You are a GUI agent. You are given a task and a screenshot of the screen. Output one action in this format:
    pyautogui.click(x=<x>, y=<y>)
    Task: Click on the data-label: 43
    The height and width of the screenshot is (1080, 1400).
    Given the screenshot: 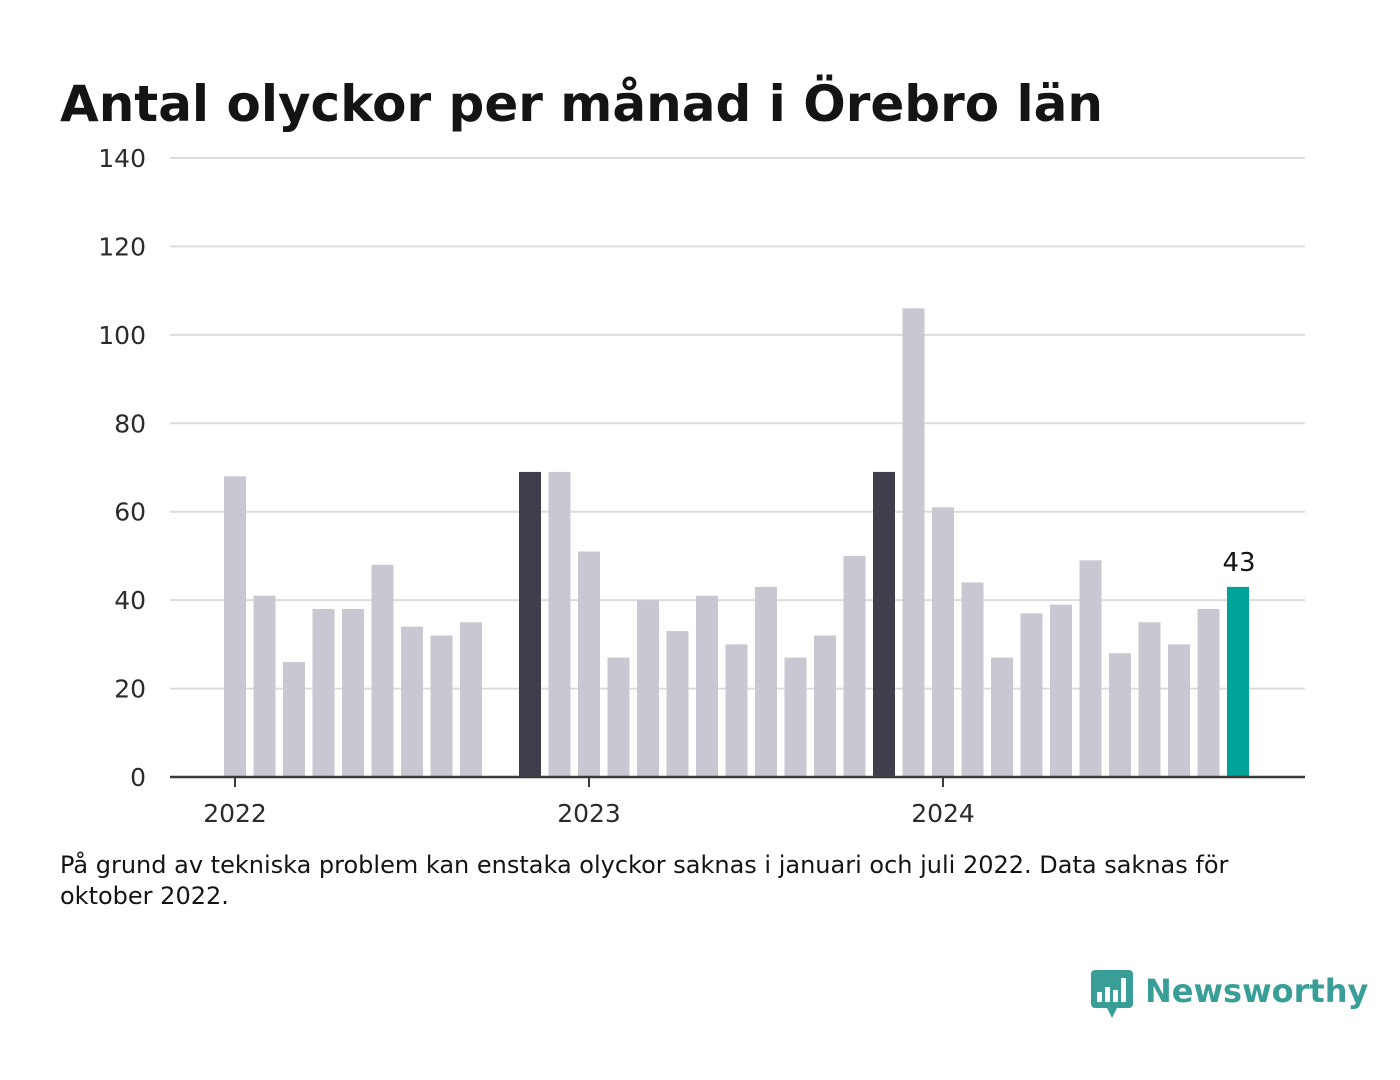 What is the action you would take?
    pyautogui.click(x=1238, y=563)
    